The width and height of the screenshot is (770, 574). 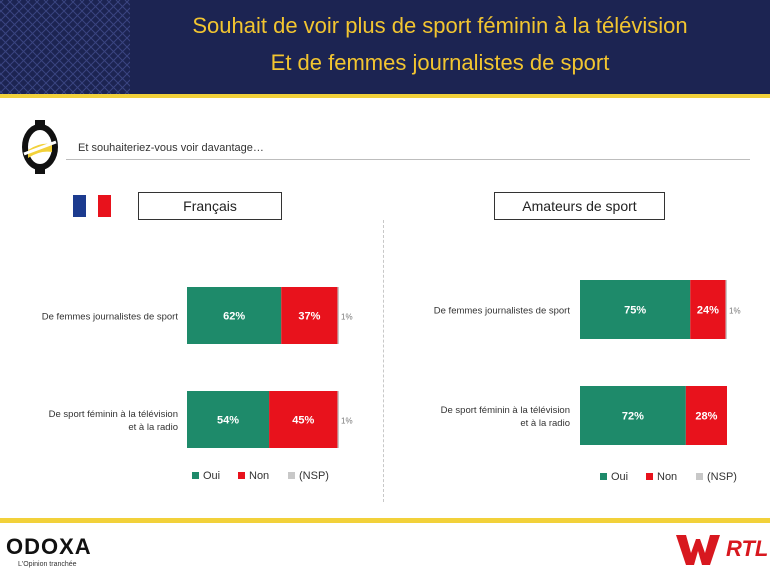 I want to click on data-label: 75%, so click(x=635, y=311).